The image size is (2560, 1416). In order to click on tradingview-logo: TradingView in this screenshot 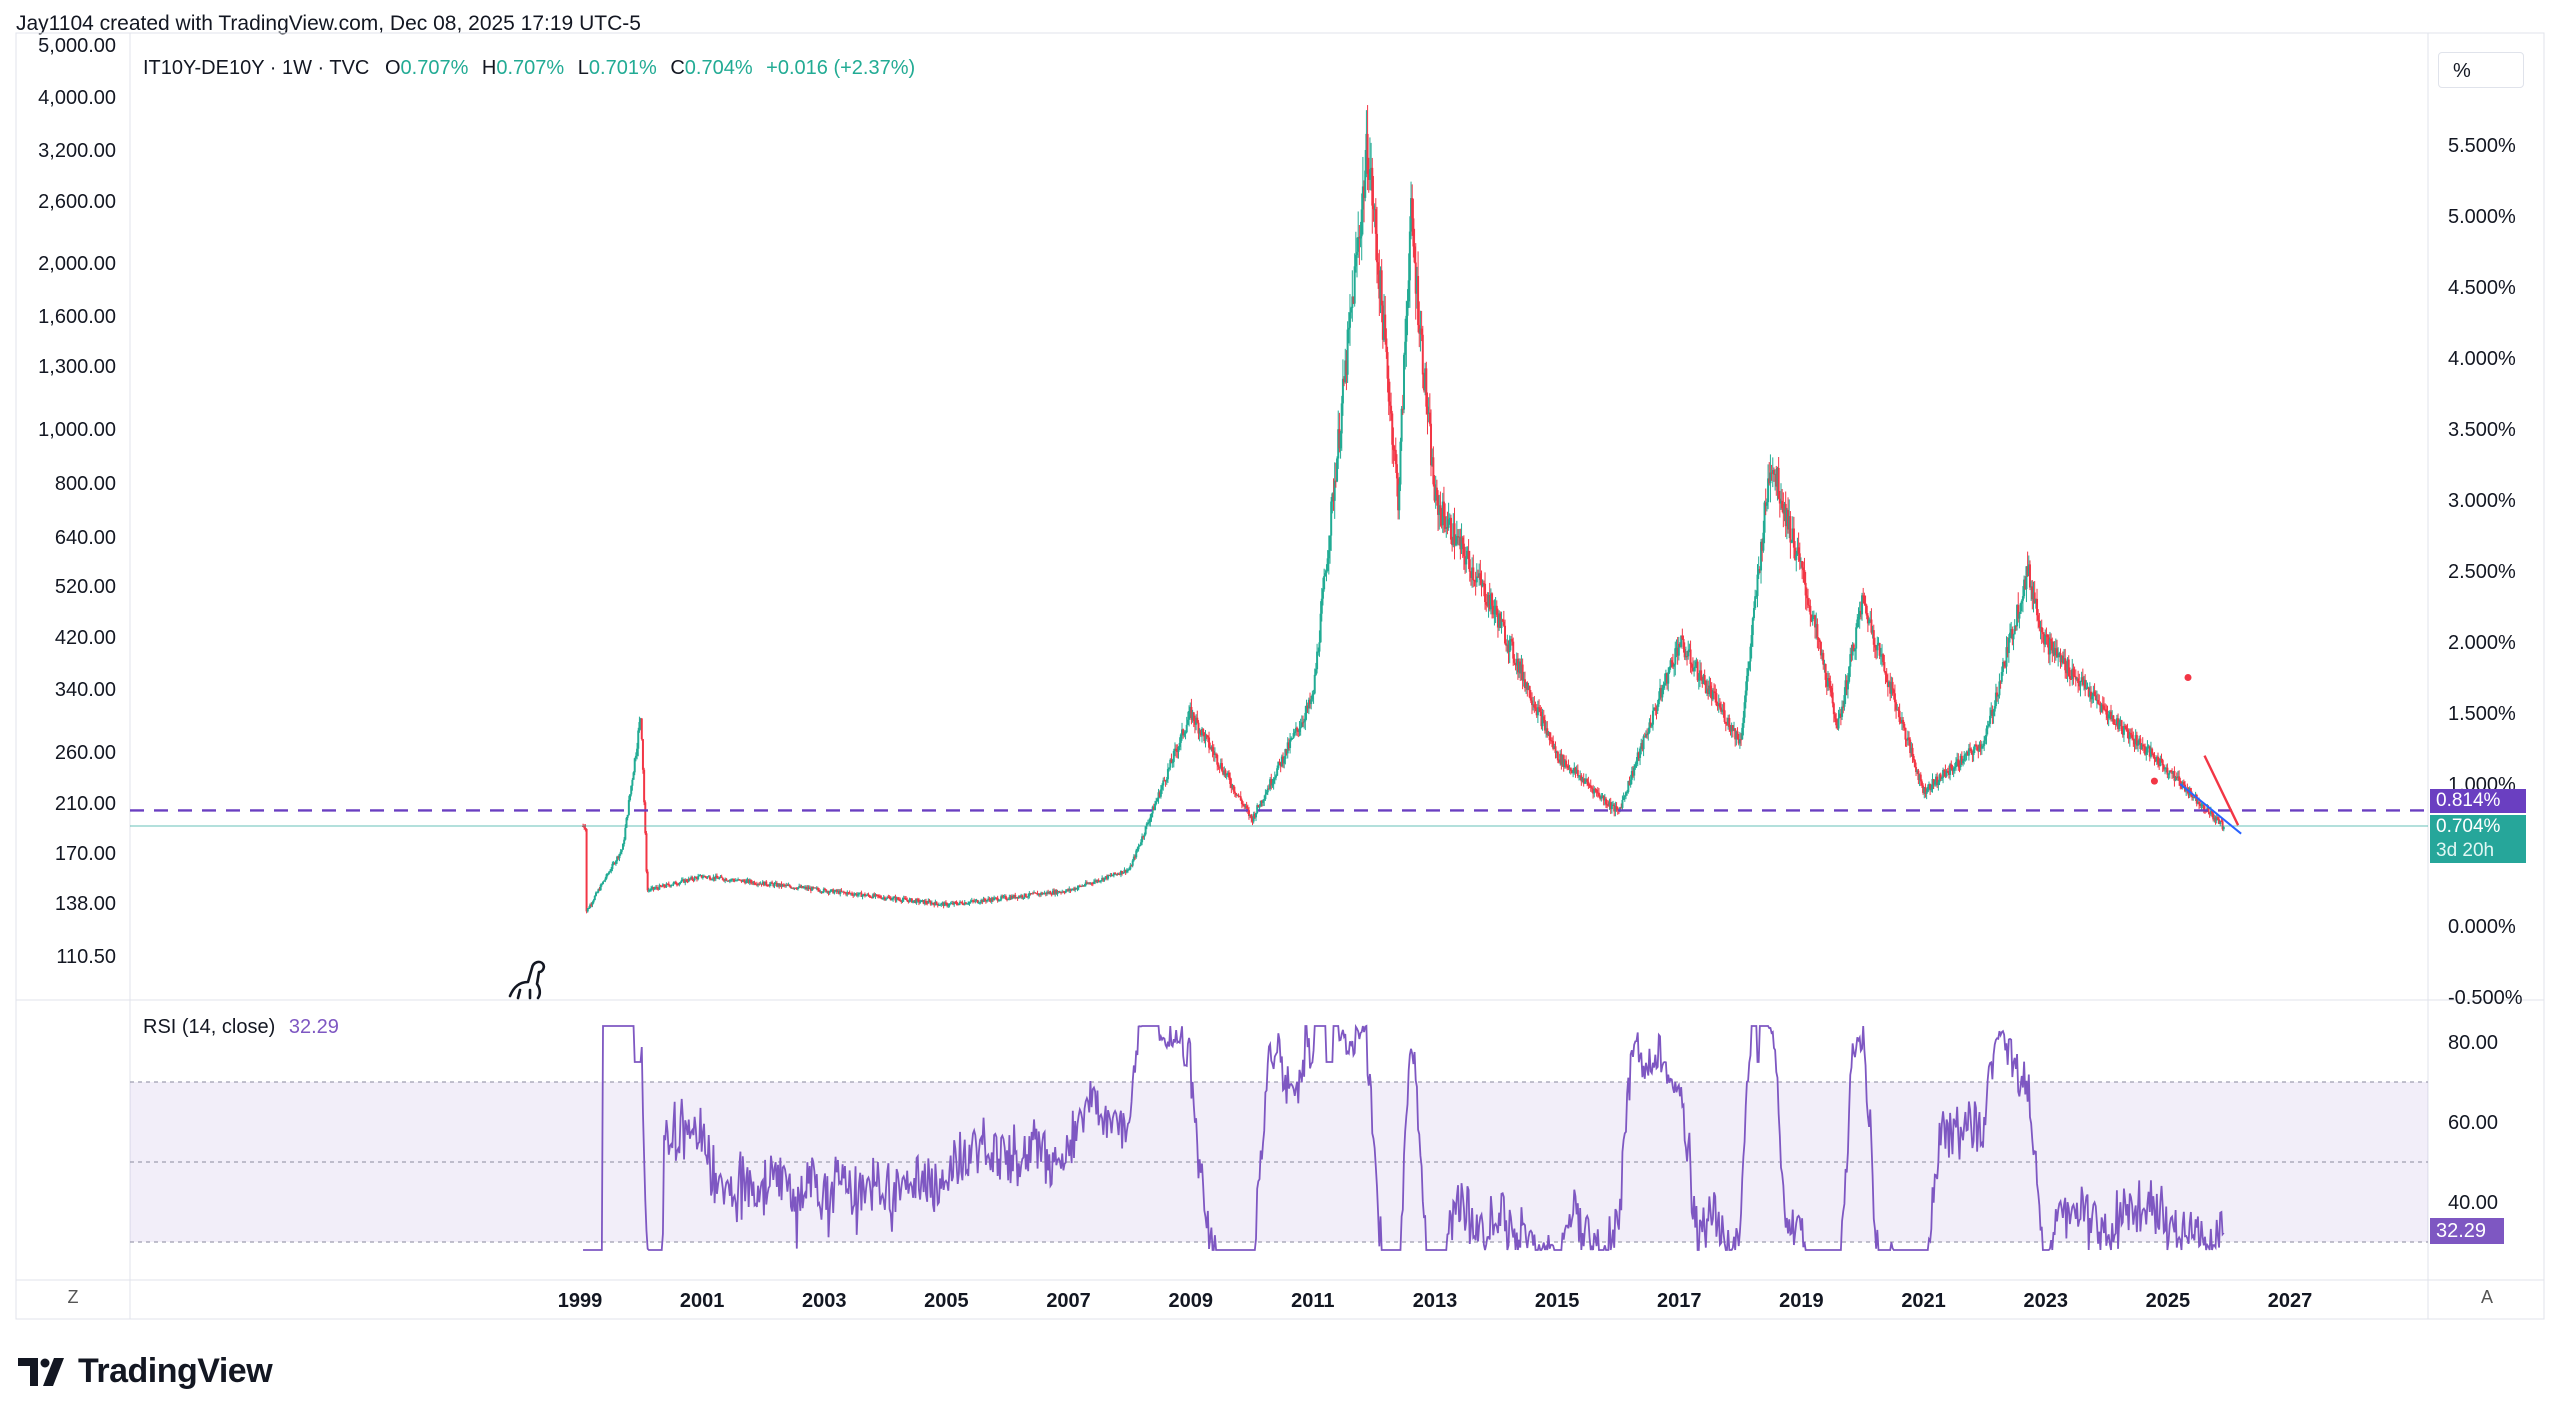, I will do `click(145, 1371)`.